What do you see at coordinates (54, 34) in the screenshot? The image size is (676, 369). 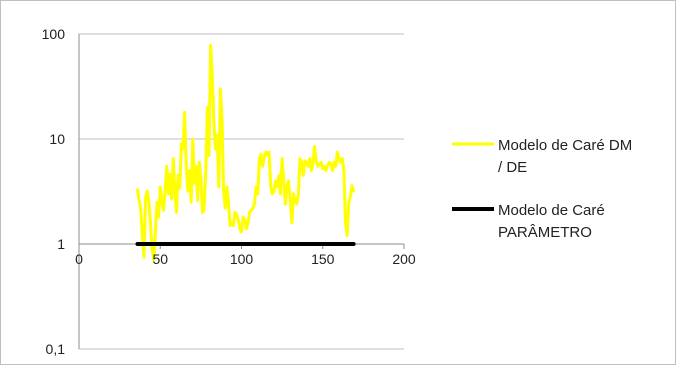 I see `y-tick-label: 100` at bounding box center [54, 34].